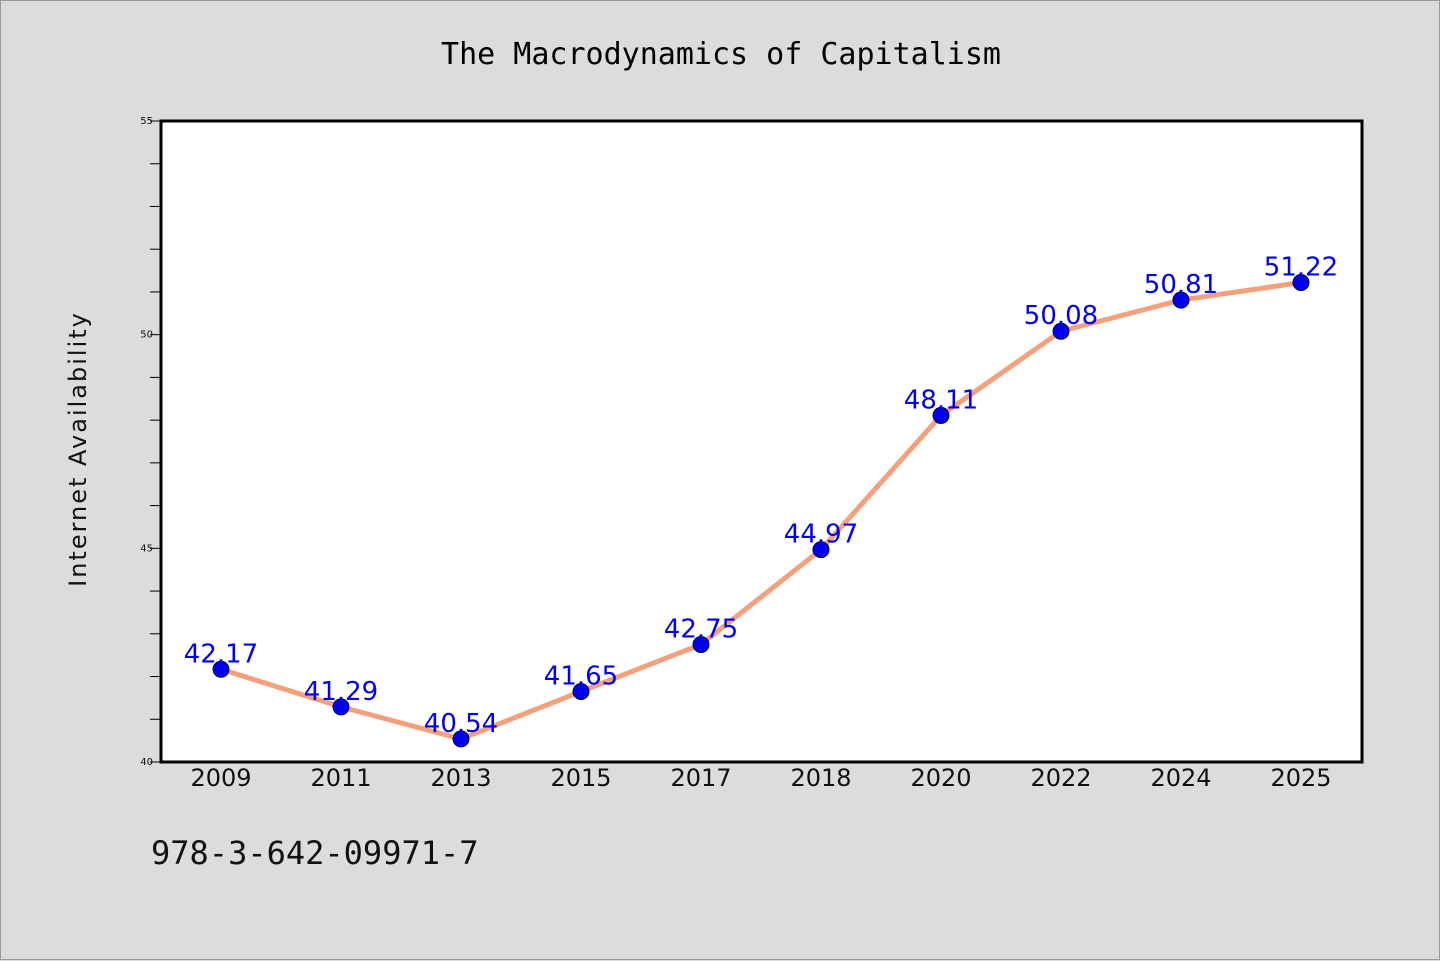 Image resolution: width=1440 pixels, height=961 pixels. Describe the element at coordinates (221, 654) in the screenshot. I see `data-label: 42.17` at that location.